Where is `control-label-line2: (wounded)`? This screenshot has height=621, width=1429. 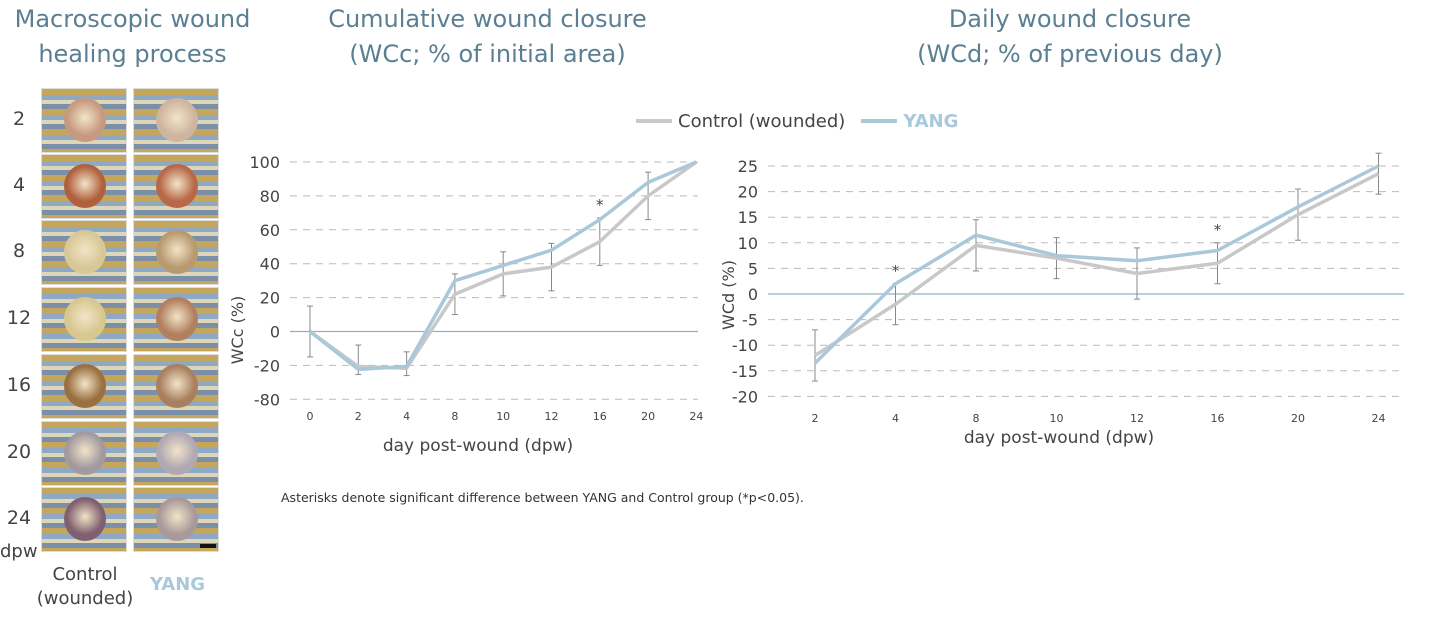 control-label-line2: (wounded) is located at coordinates (85, 598).